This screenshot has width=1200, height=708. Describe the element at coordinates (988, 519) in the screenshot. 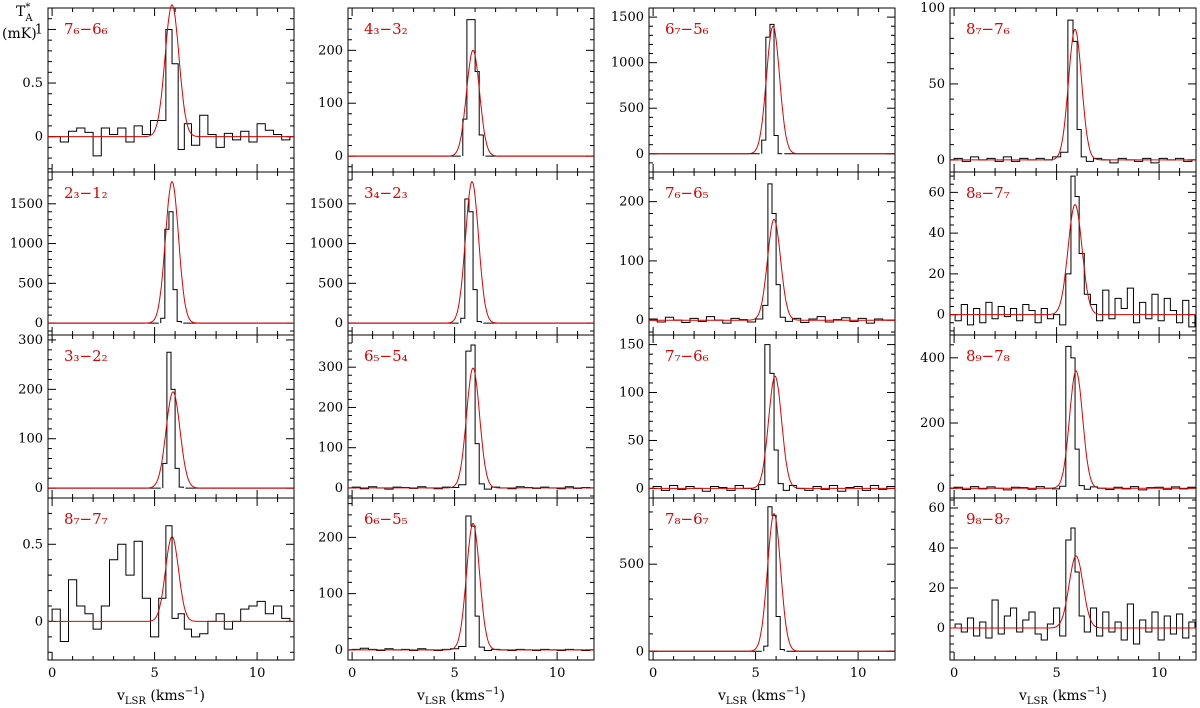

I see `panel-label: 9₈−8₇` at that location.